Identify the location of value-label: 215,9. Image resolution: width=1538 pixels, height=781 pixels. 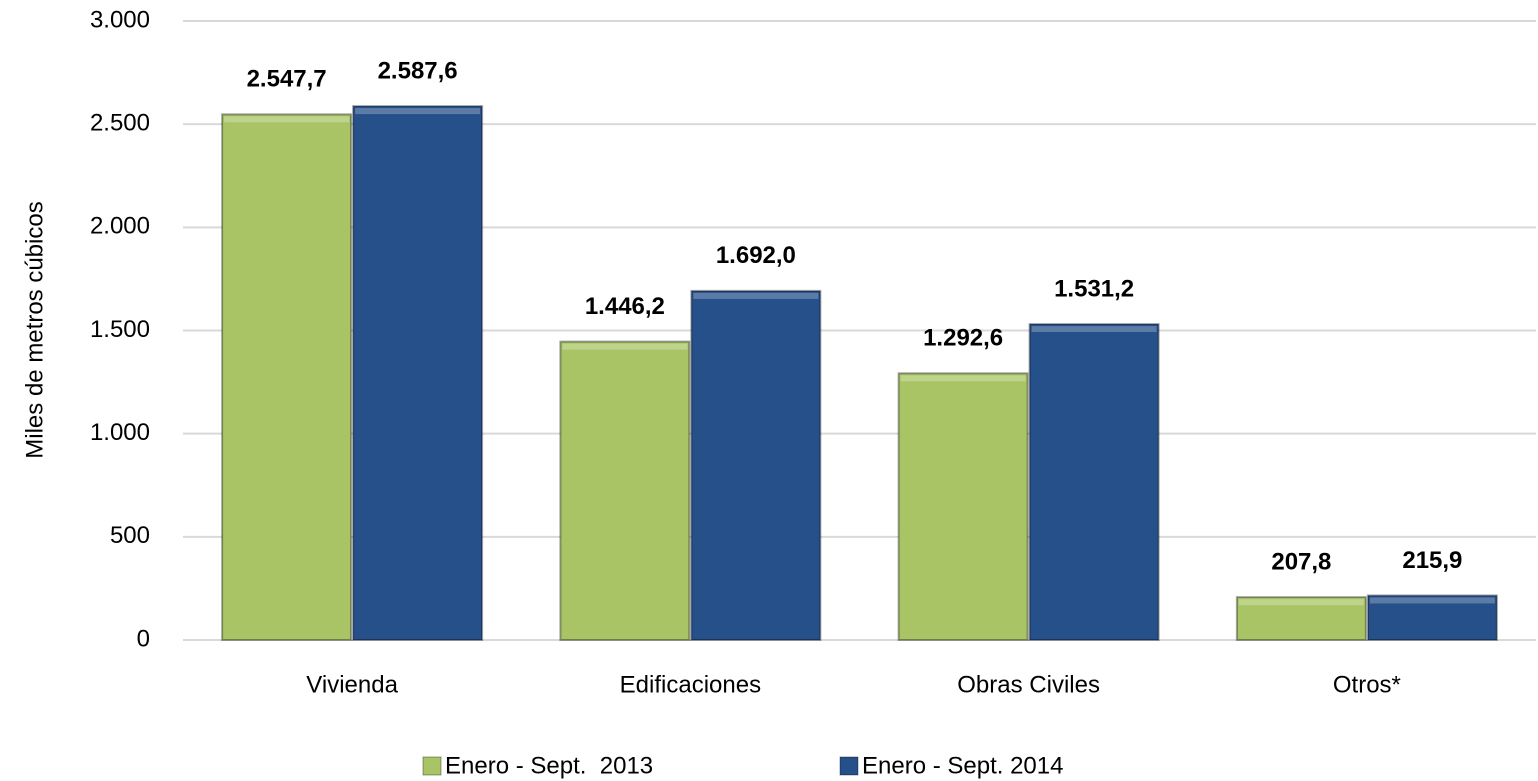
(1432, 560).